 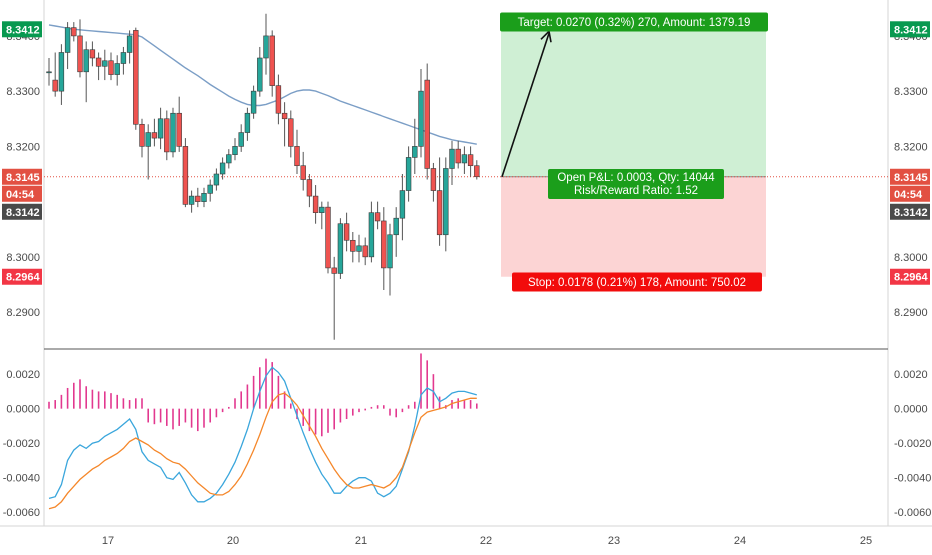 I want to click on projection-arrow-line, so click(x=525, y=105).